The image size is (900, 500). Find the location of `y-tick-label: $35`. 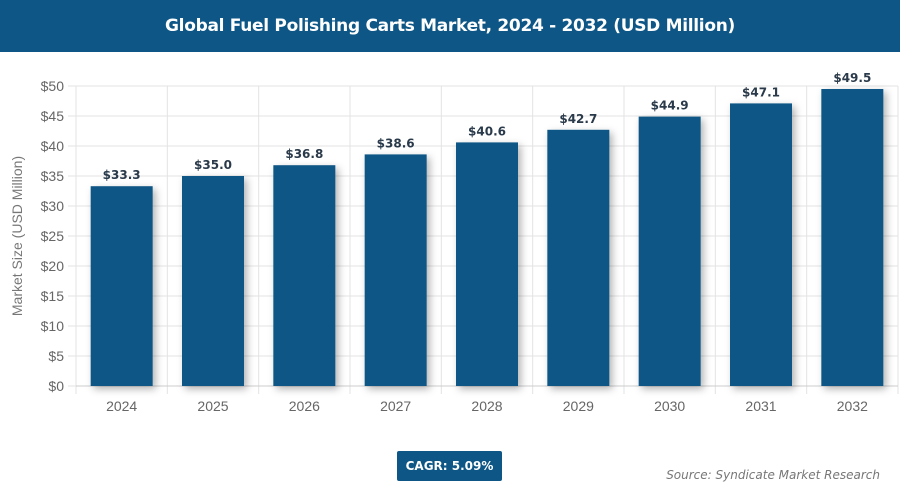

y-tick-label: $35 is located at coordinates (53, 176).